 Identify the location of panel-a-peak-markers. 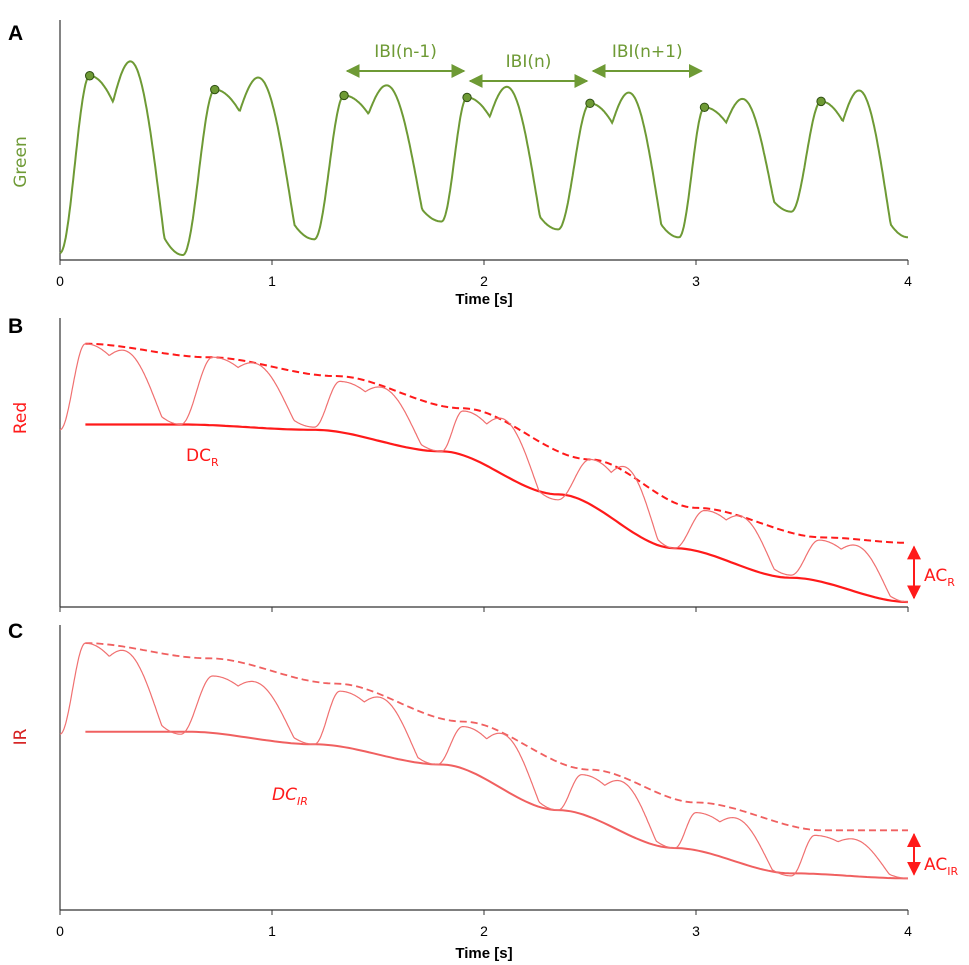
(455, 91).